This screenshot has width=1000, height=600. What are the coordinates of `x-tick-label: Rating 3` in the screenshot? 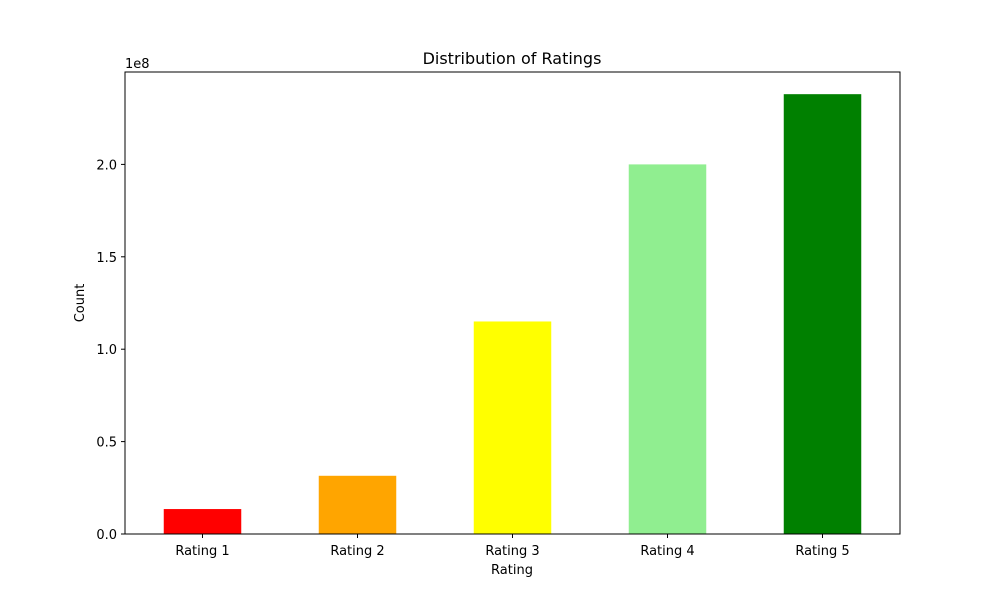 It's located at (512, 551).